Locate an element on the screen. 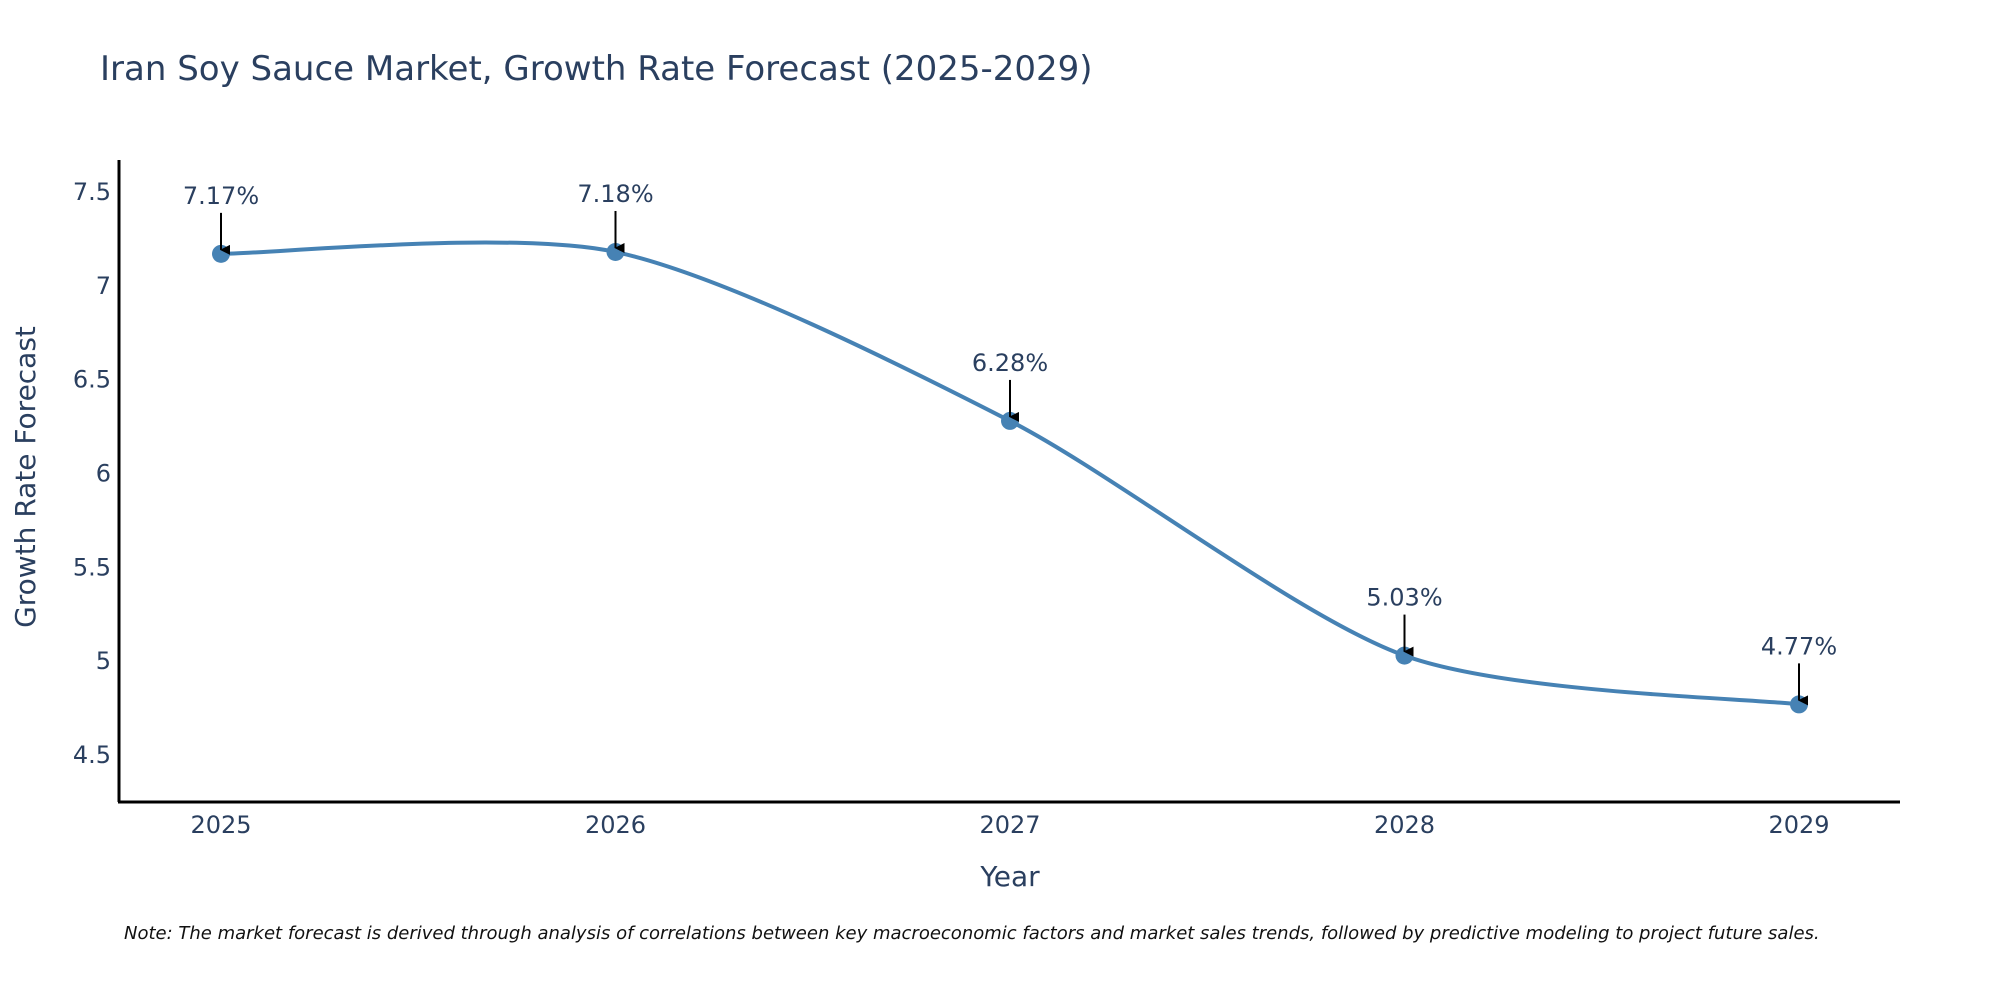  x-axis-title: Year is located at coordinates (1009, 876).